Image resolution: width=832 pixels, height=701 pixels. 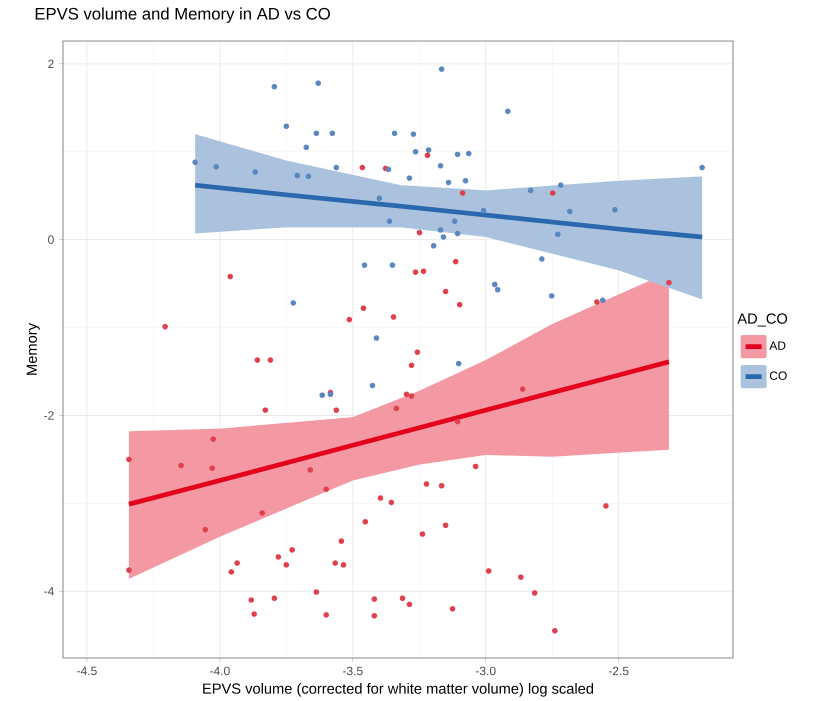 What do you see at coordinates (353, 671) in the screenshot?
I see `x-tick-label: -3.5` at bounding box center [353, 671].